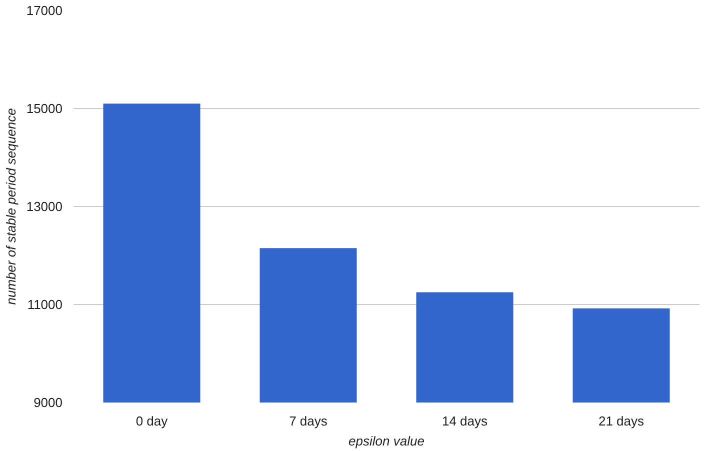 The image size is (704, 451). I want to click on y-tick-label: 9000, so click(48, 402).